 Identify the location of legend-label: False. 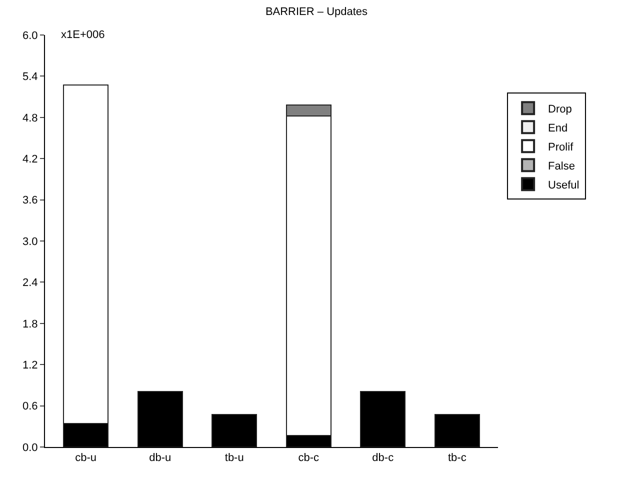
(561, 166).